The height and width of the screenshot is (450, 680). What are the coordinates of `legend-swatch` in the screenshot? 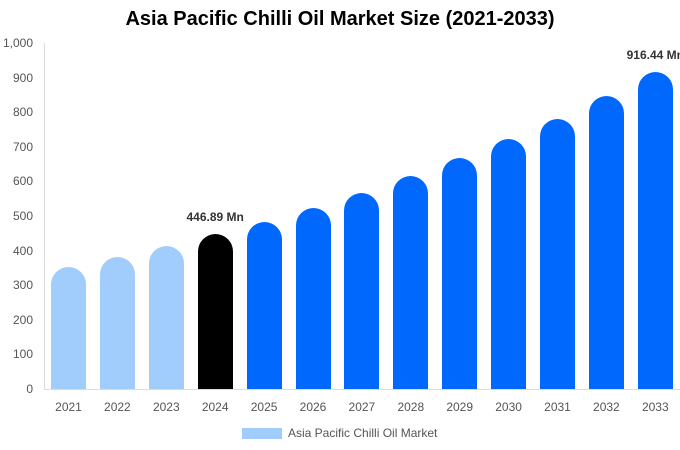 It's located at (262, 433).